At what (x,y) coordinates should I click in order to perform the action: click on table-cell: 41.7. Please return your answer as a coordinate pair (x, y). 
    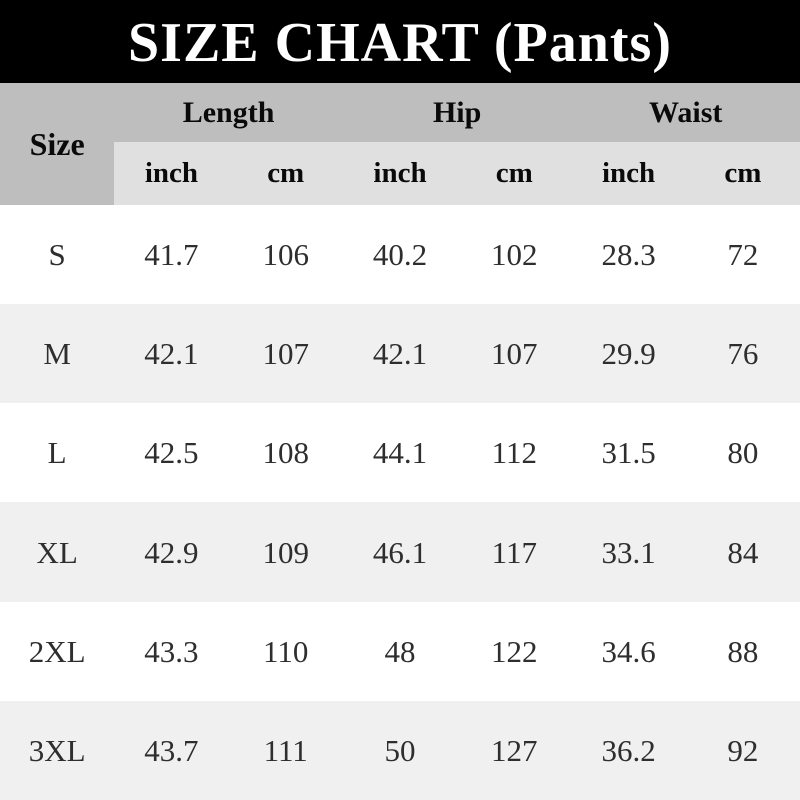
    Looking at the image, I should click on (171, 255).